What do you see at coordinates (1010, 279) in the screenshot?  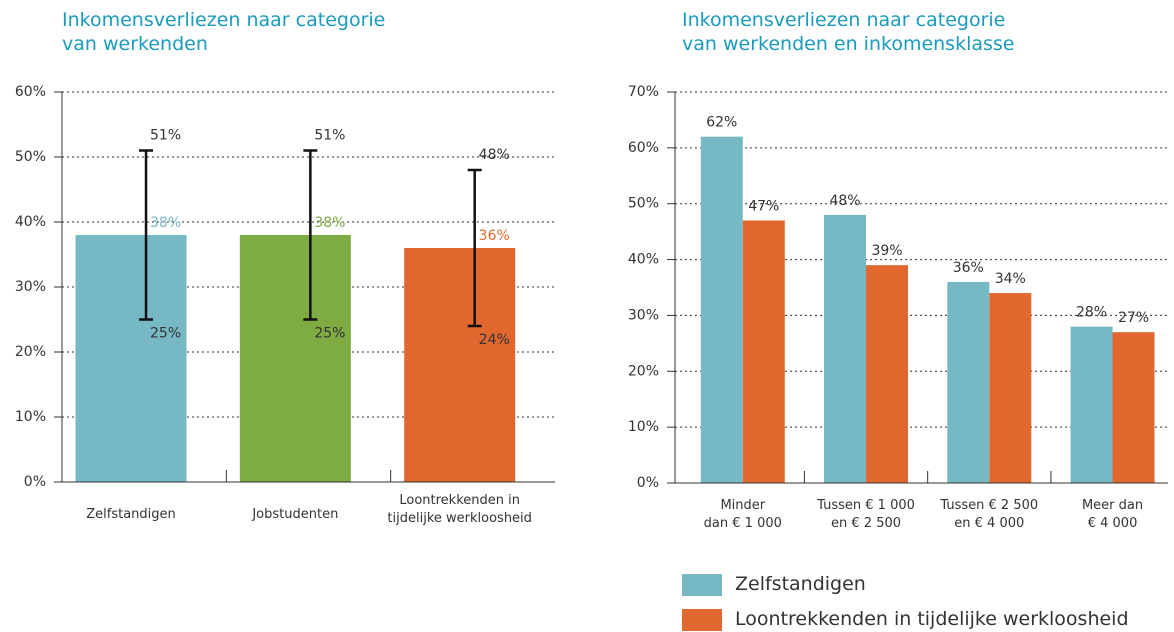 I see `value-label: 34%` at bounding box center [1010, 279].